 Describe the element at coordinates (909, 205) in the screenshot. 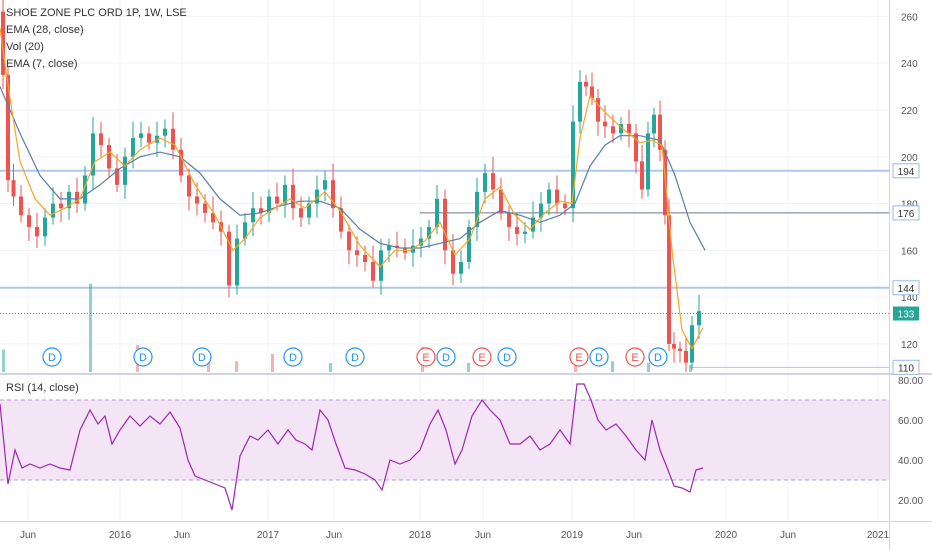

I see `price-tick-label: 180` at that location.